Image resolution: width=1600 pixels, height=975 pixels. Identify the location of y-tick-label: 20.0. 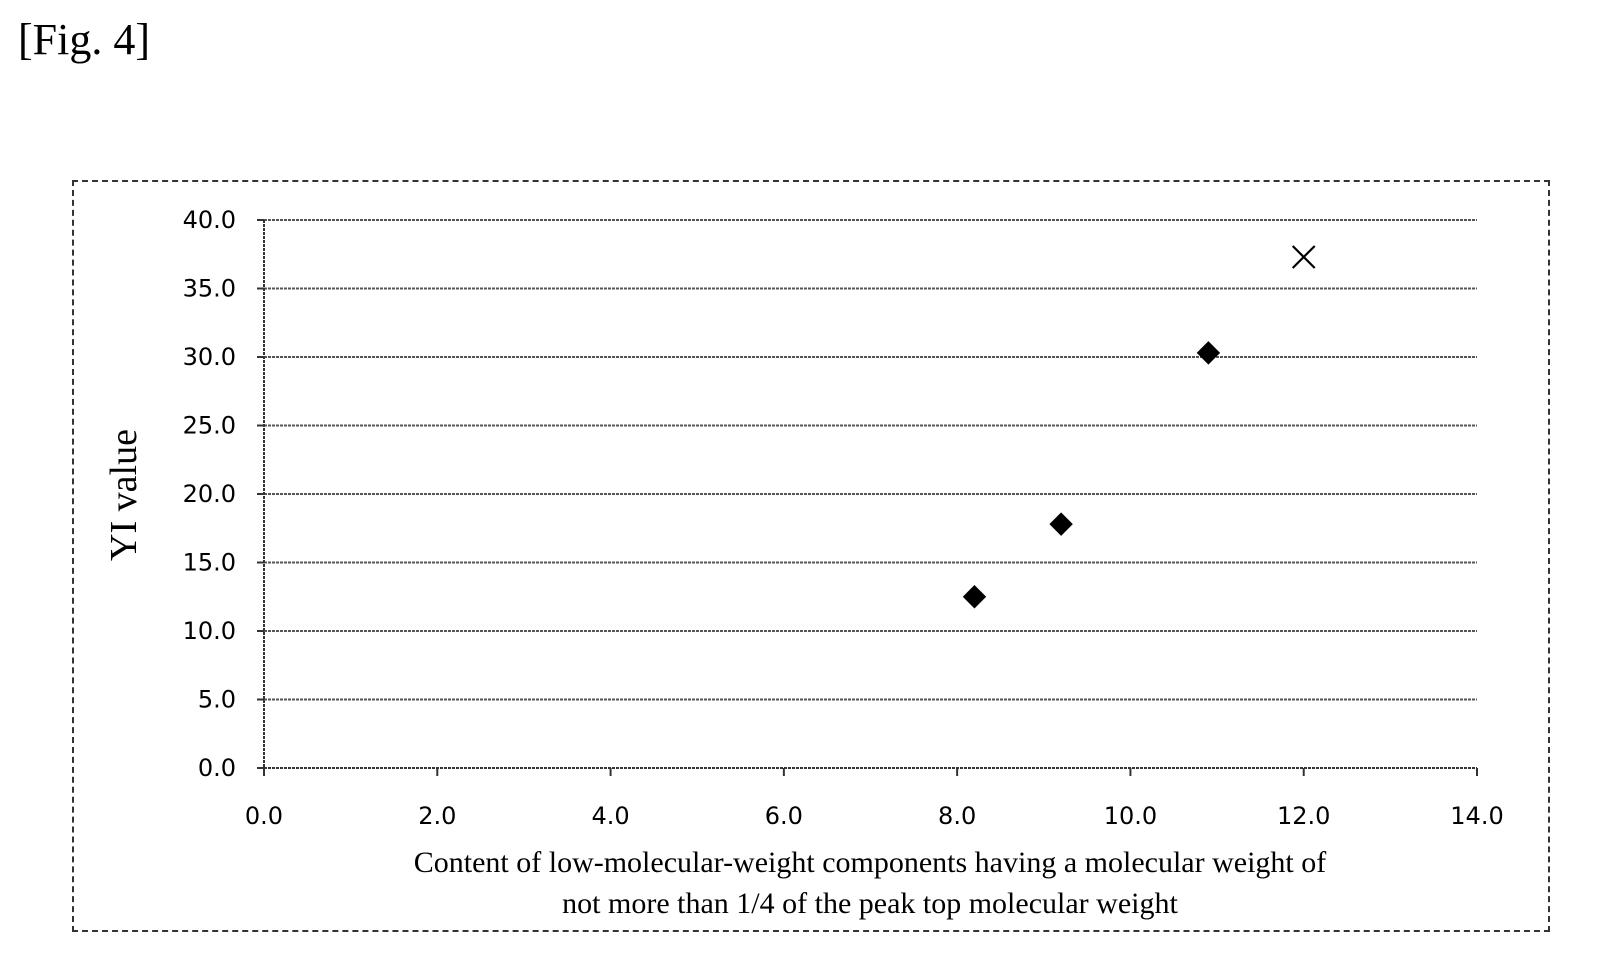
(209, 494).